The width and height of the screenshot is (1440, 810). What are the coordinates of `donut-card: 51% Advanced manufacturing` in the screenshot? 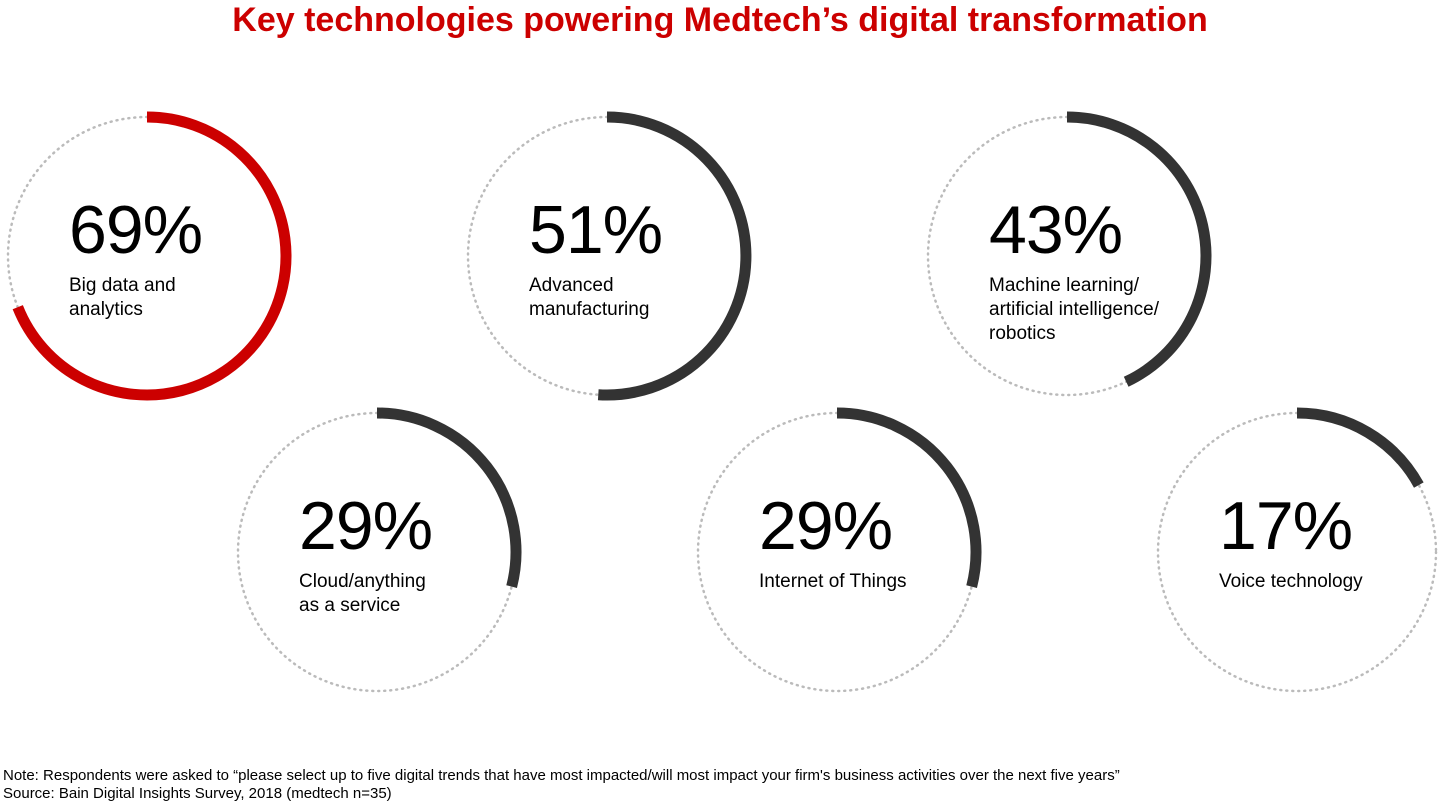 It's located at (659, 258).